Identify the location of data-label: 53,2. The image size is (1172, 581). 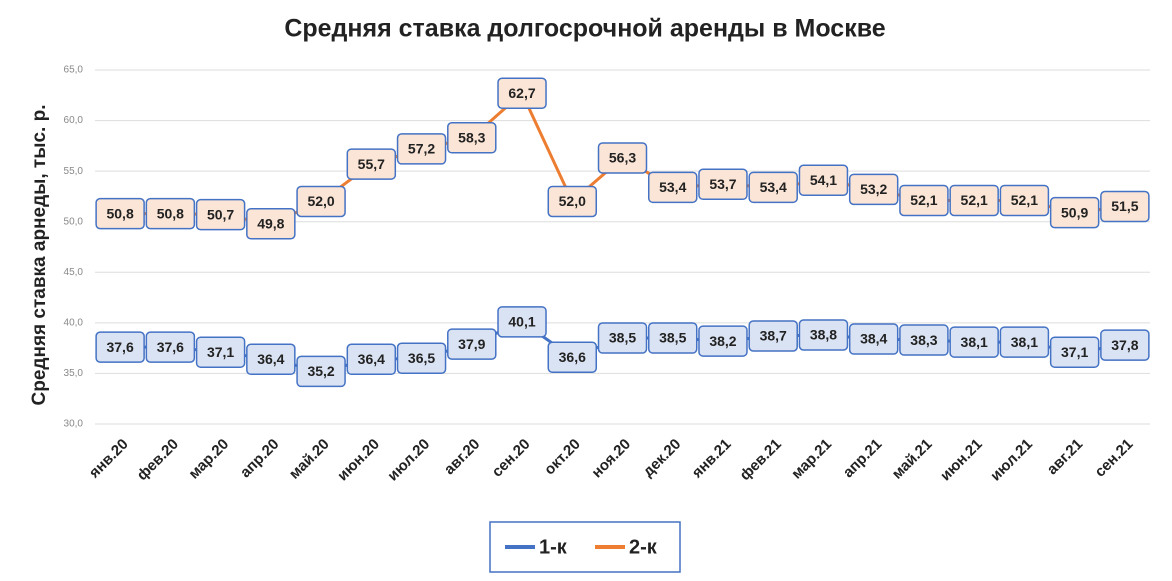
(873, 189).